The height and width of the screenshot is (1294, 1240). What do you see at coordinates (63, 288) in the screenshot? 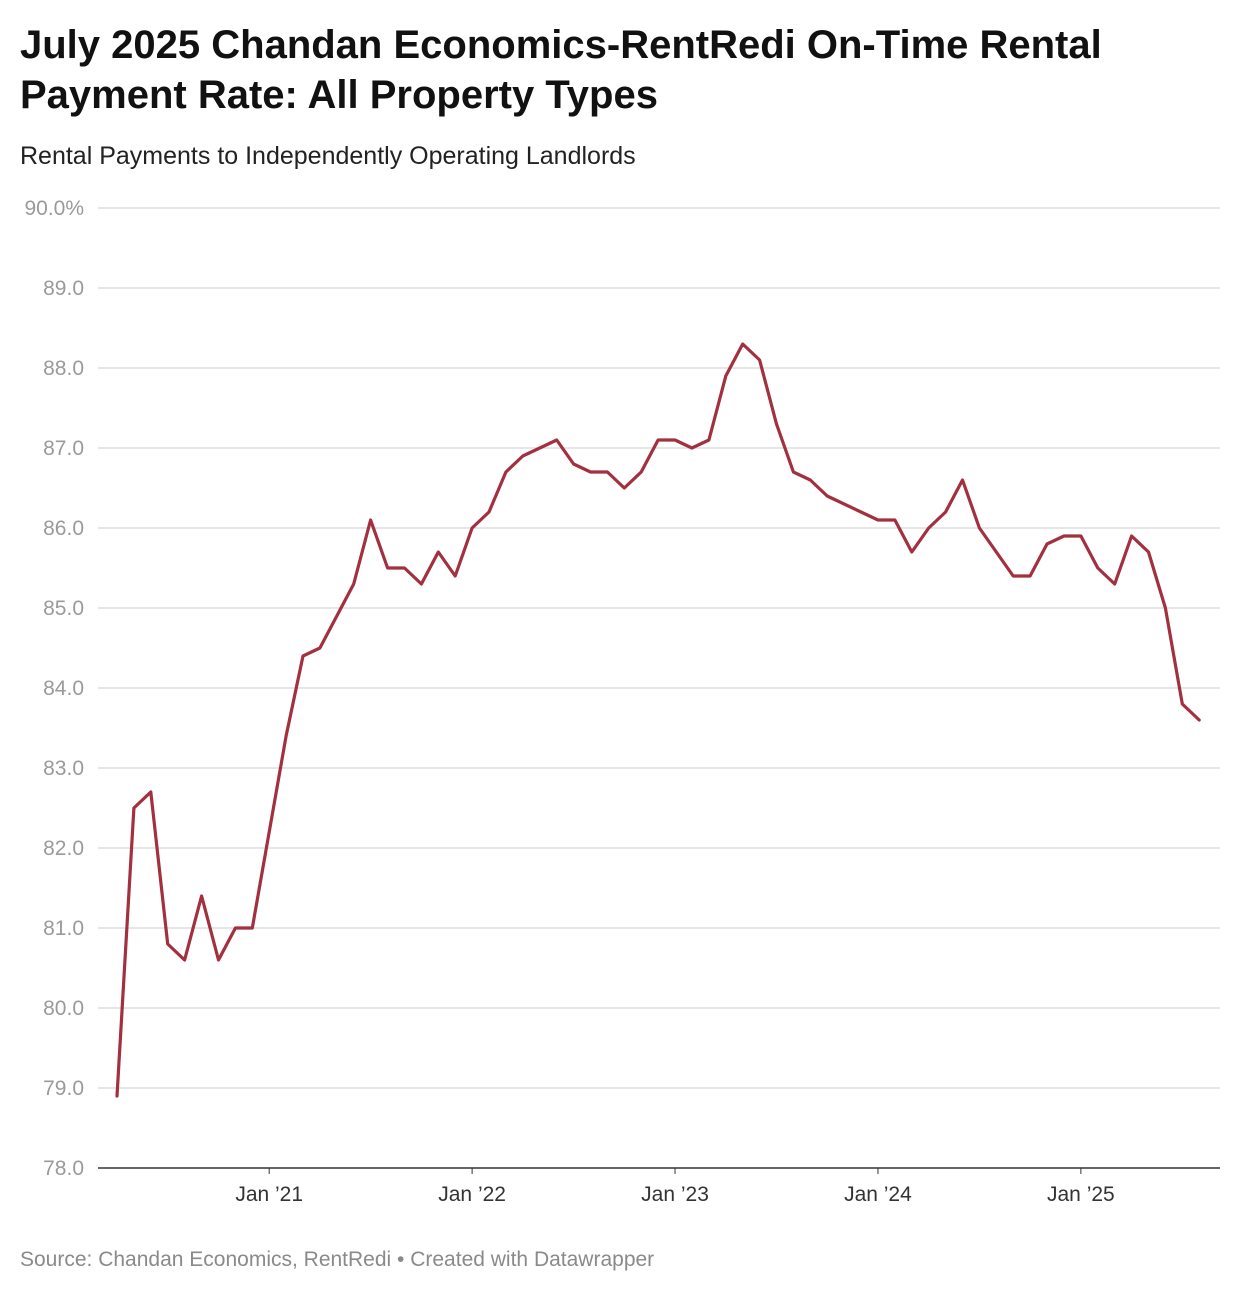
I see `y-tick-label: 89.0` at bounding box center [63, 288].